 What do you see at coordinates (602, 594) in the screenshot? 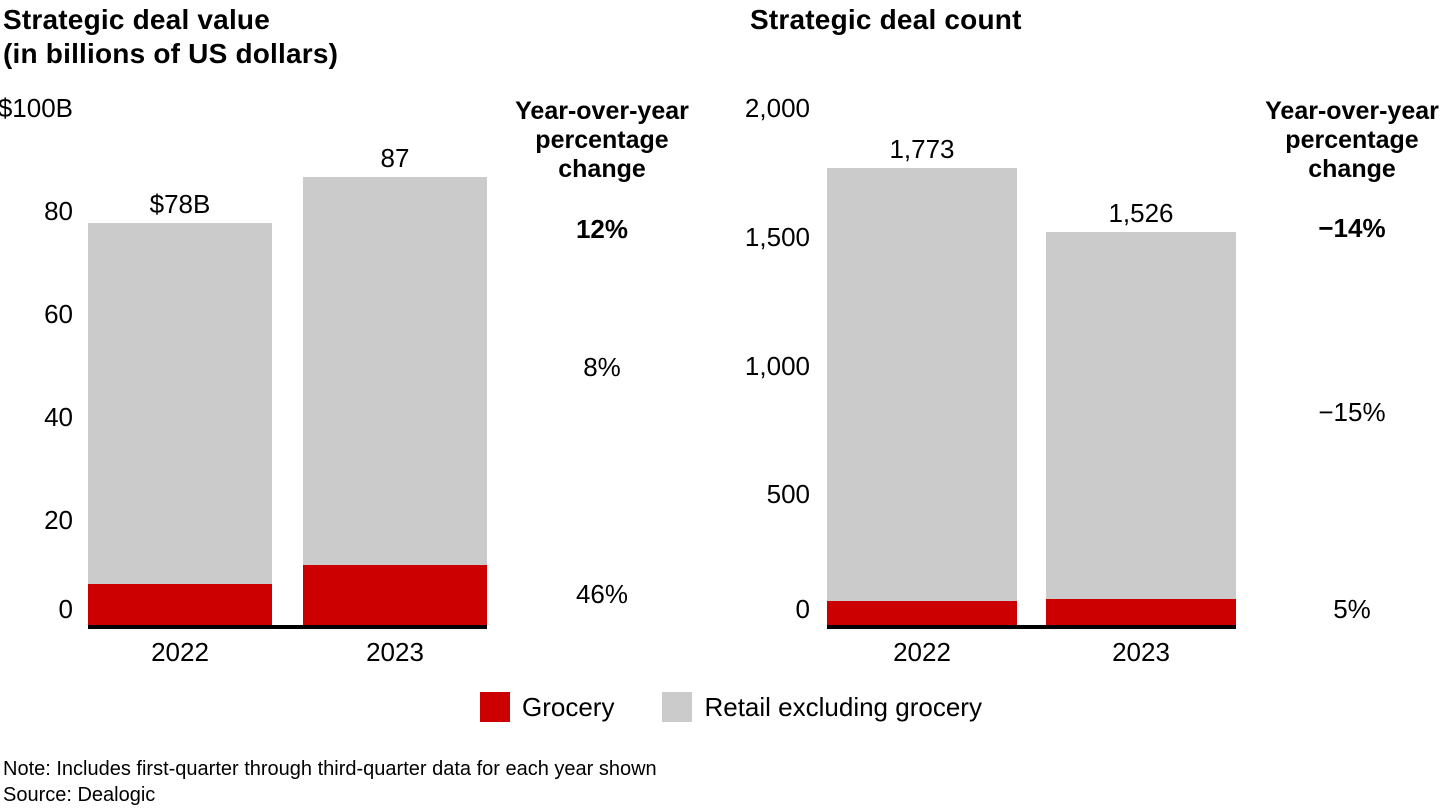
I see `yoy-value: 46%` at bounding box center [602, 594].